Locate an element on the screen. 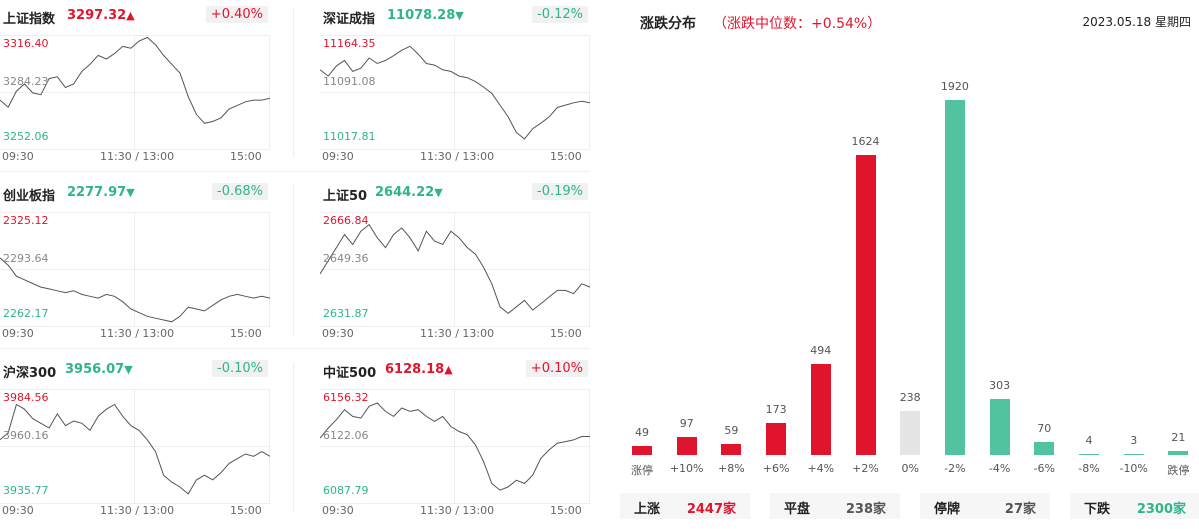 The width and height of the screenshot is (1199, 529). change-badge: -0.10% is located at coordinates (240, 368).